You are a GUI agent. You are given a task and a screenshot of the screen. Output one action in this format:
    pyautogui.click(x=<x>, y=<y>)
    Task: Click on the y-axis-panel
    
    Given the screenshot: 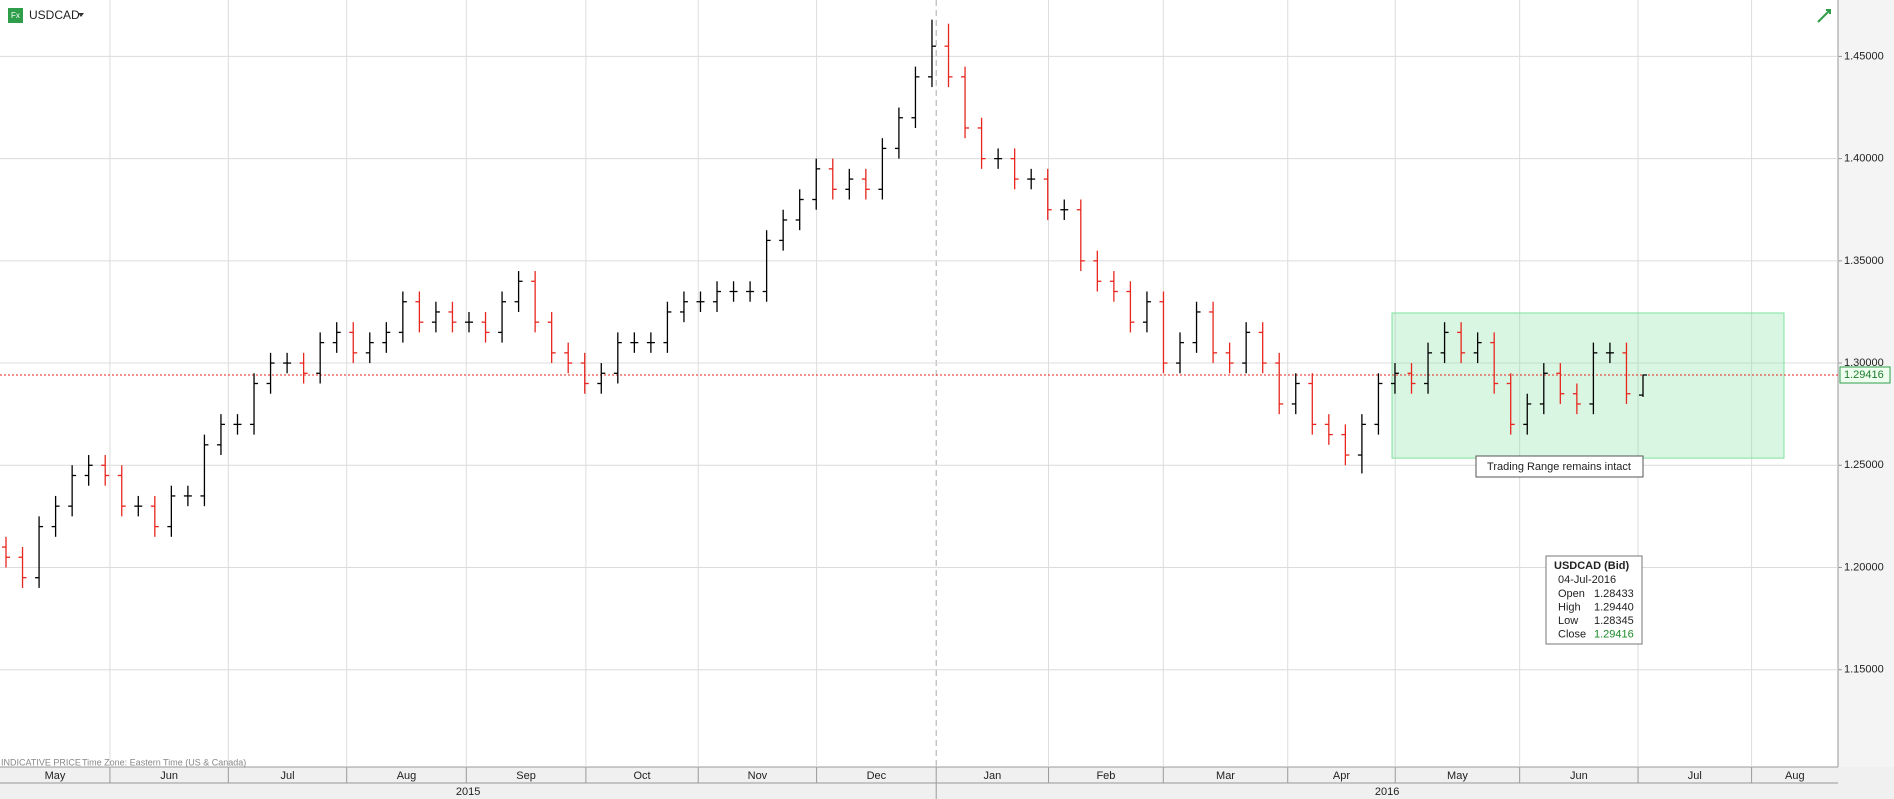 What is the action you would take?
    pyautogui.click(x=1866, y=399)
    